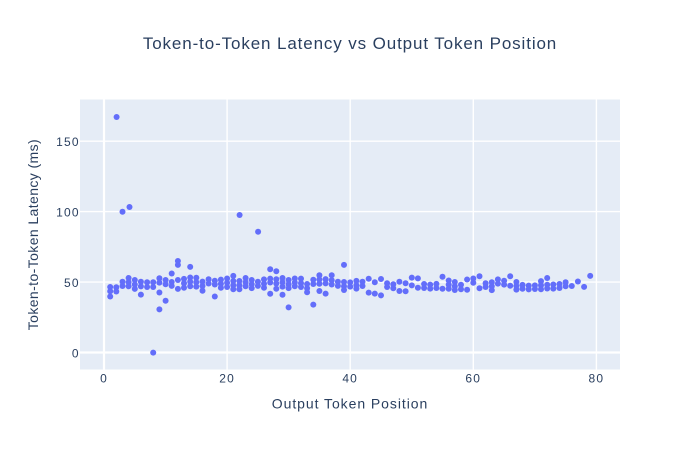  Describe the element at coordinates (350, 379) in the screenshot. I see `svg-text: 40` at that location.